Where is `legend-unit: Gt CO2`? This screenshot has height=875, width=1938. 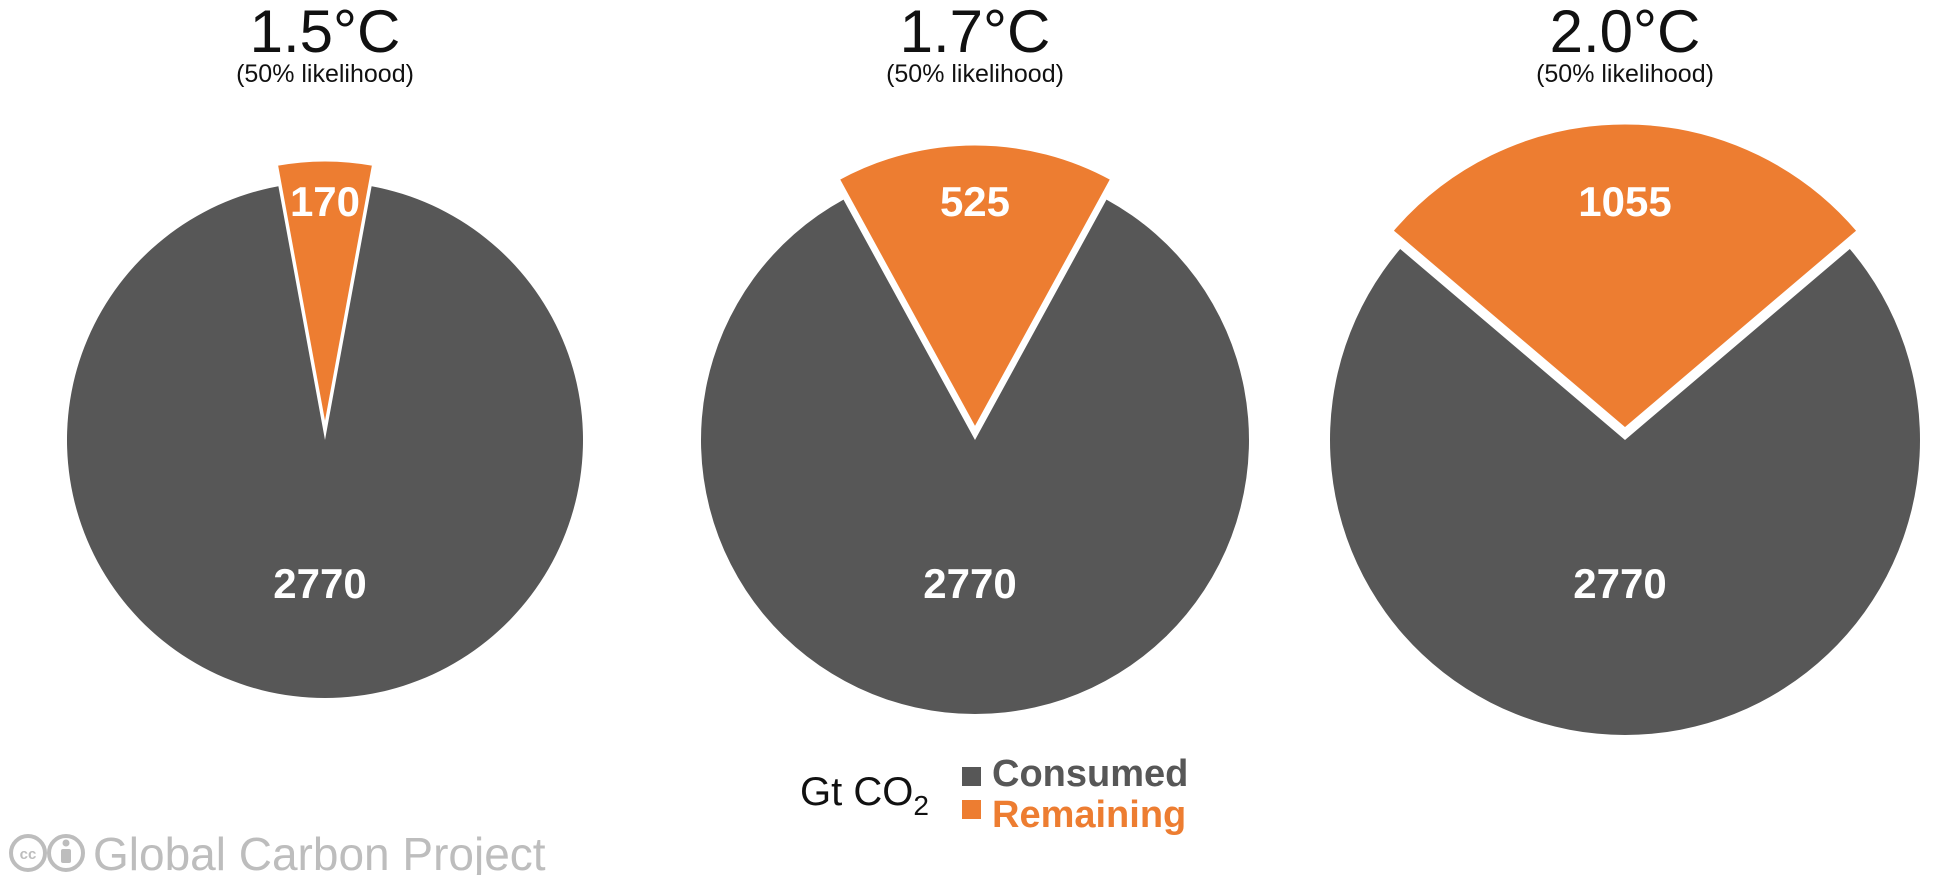 legend-unit: Gt CO2 is located at coordinates (864, 795).